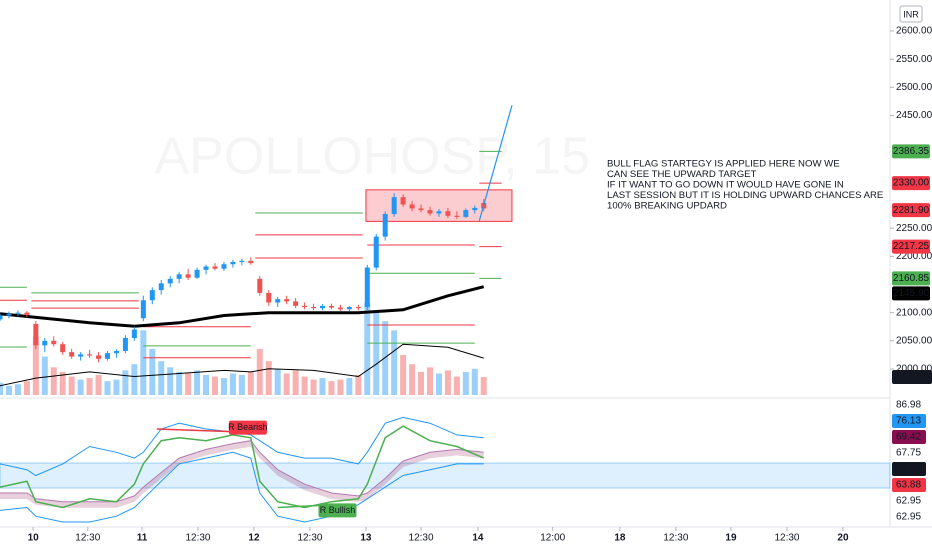  What do you see at coordinates (366, 538) in the screenshot?
I see `x-tick-label: 13` at bounding box center [366, 538].